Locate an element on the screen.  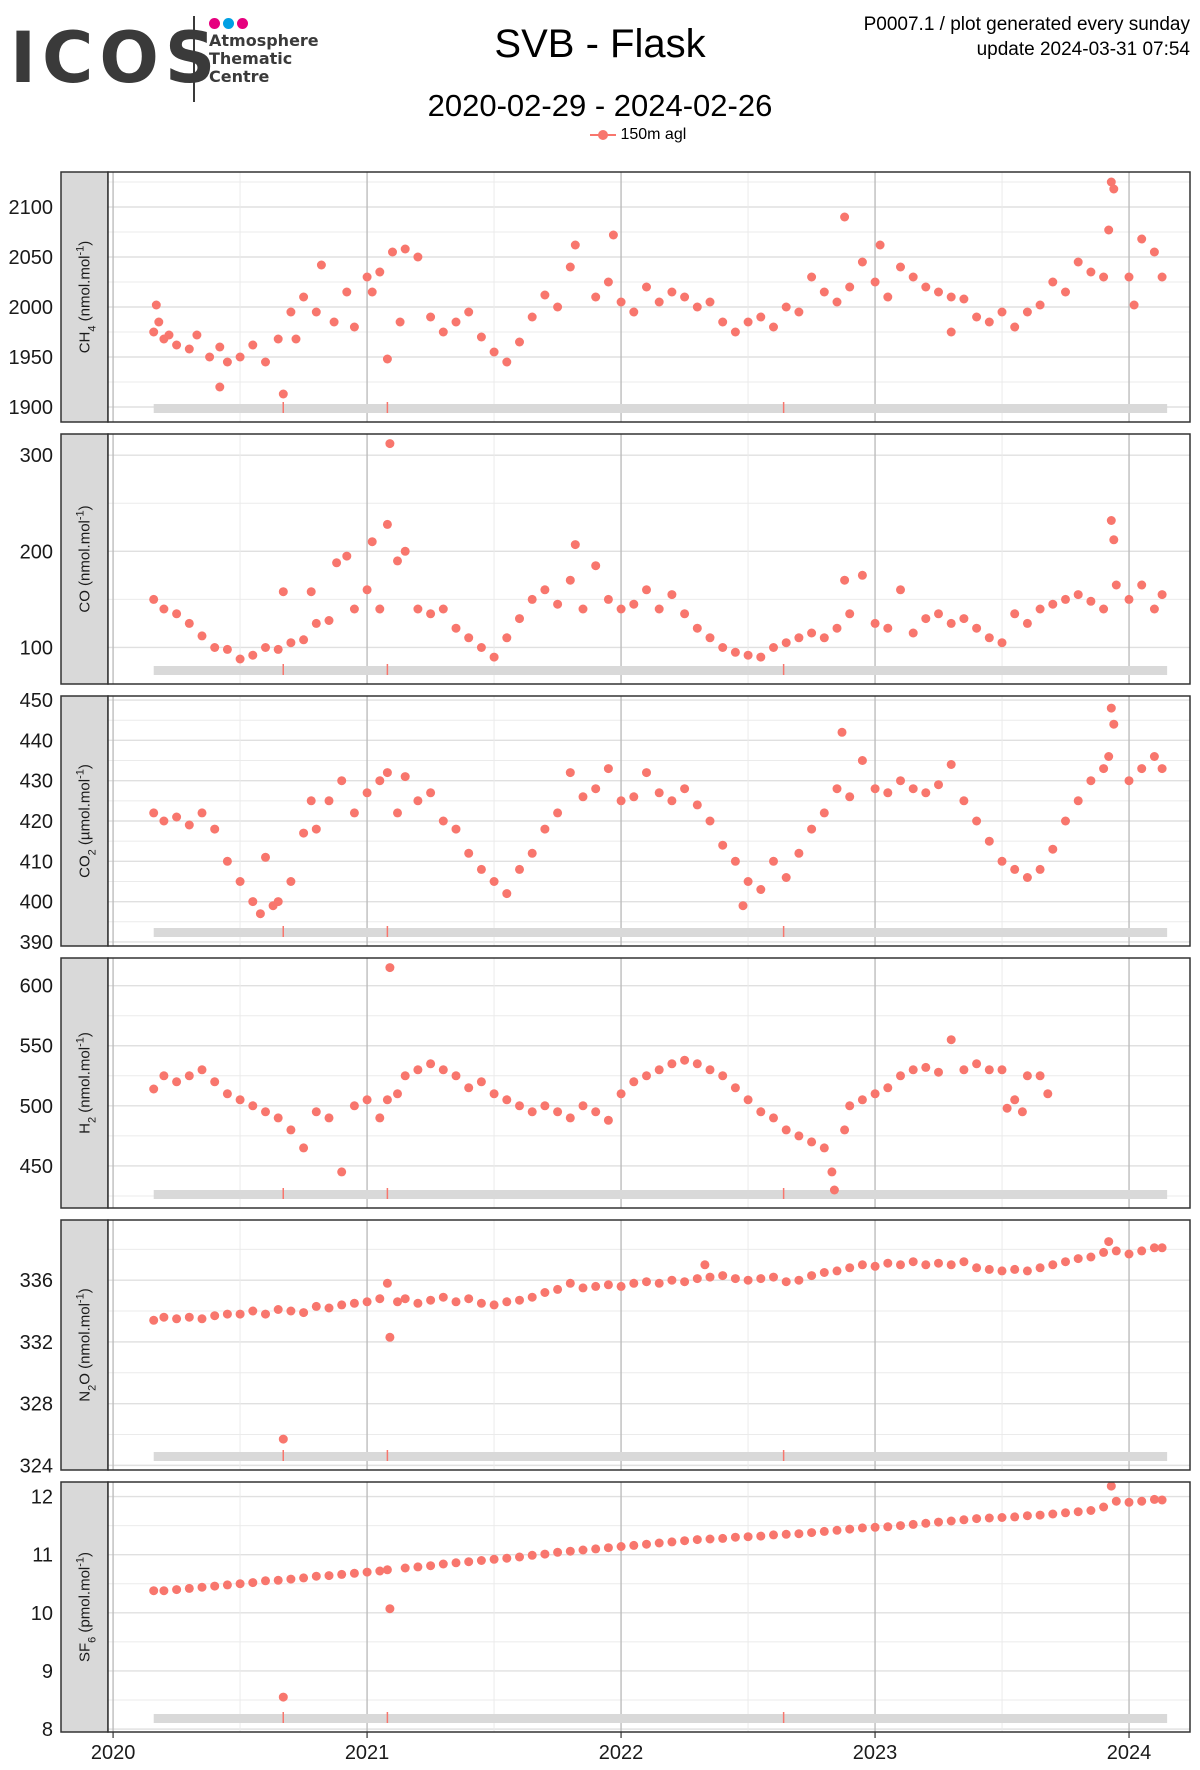
legend-swatch is located at coordinates (603, 135).